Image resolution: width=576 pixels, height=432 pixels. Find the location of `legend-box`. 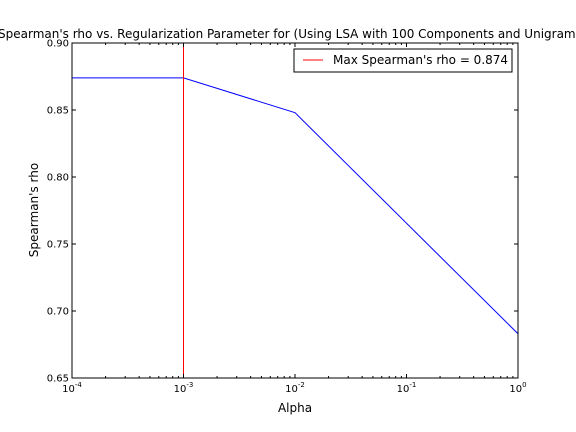

legend-box is located at coordinates (403, 60).